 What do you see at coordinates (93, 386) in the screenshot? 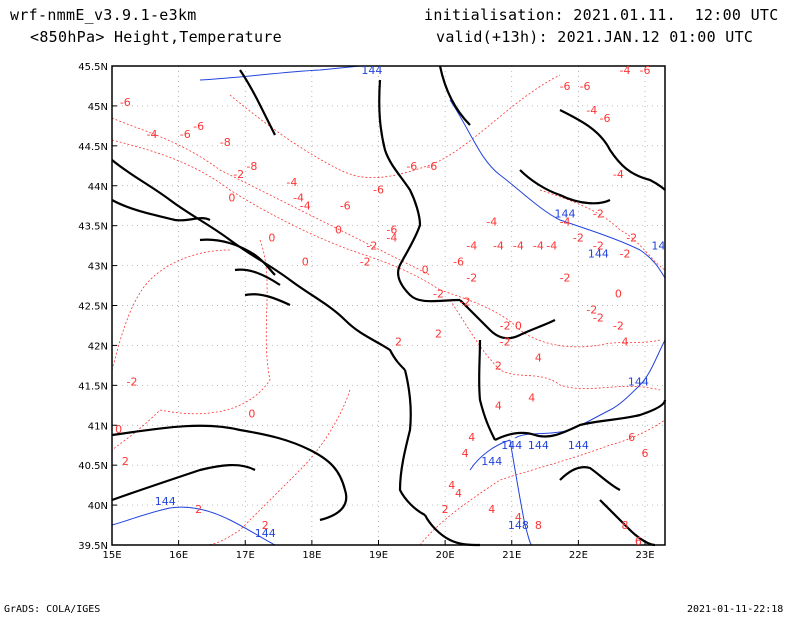
I see `lat-tick-label: 41.5N` at bounding box center [93, 386].